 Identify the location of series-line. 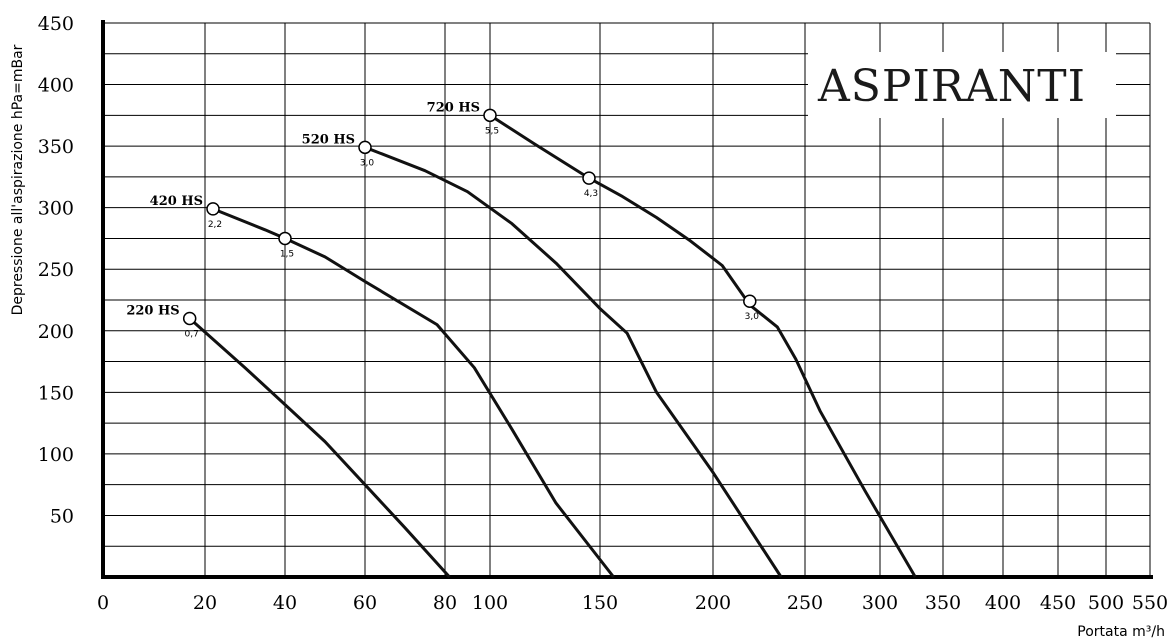
(319, 448).